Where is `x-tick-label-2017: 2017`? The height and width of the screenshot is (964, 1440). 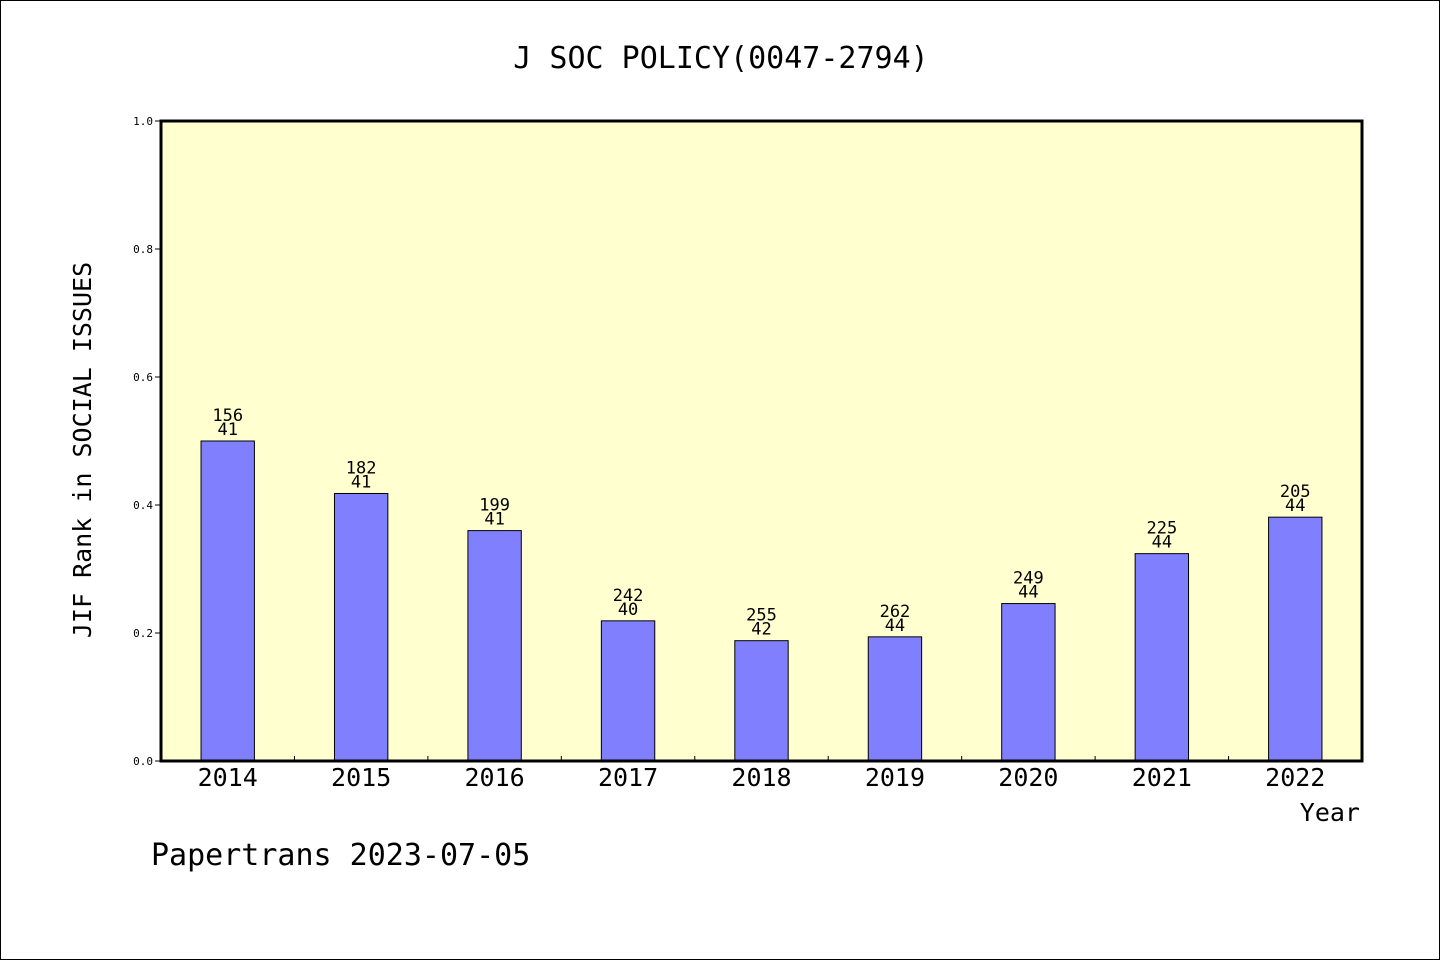
x-tick-label-2017: 2017 is located at coordinates (628, 777).